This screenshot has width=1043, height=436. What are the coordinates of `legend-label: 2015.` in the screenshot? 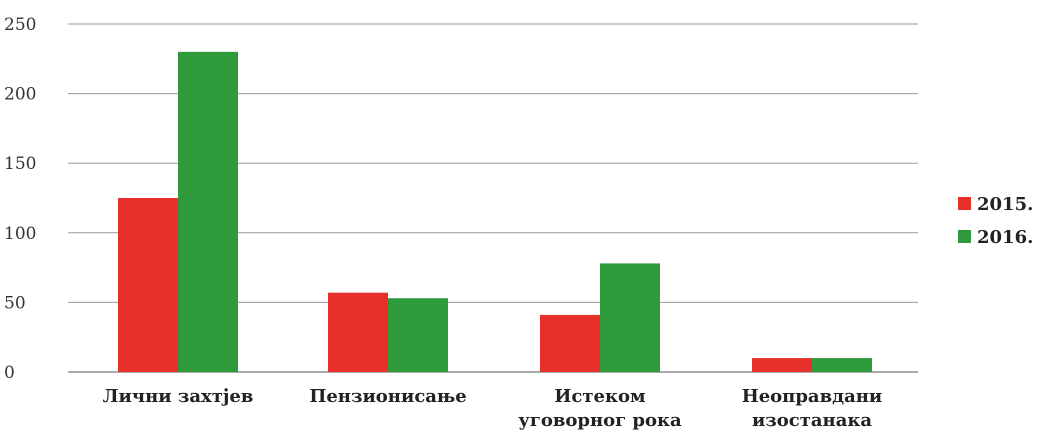 It's located at (1005, 204).